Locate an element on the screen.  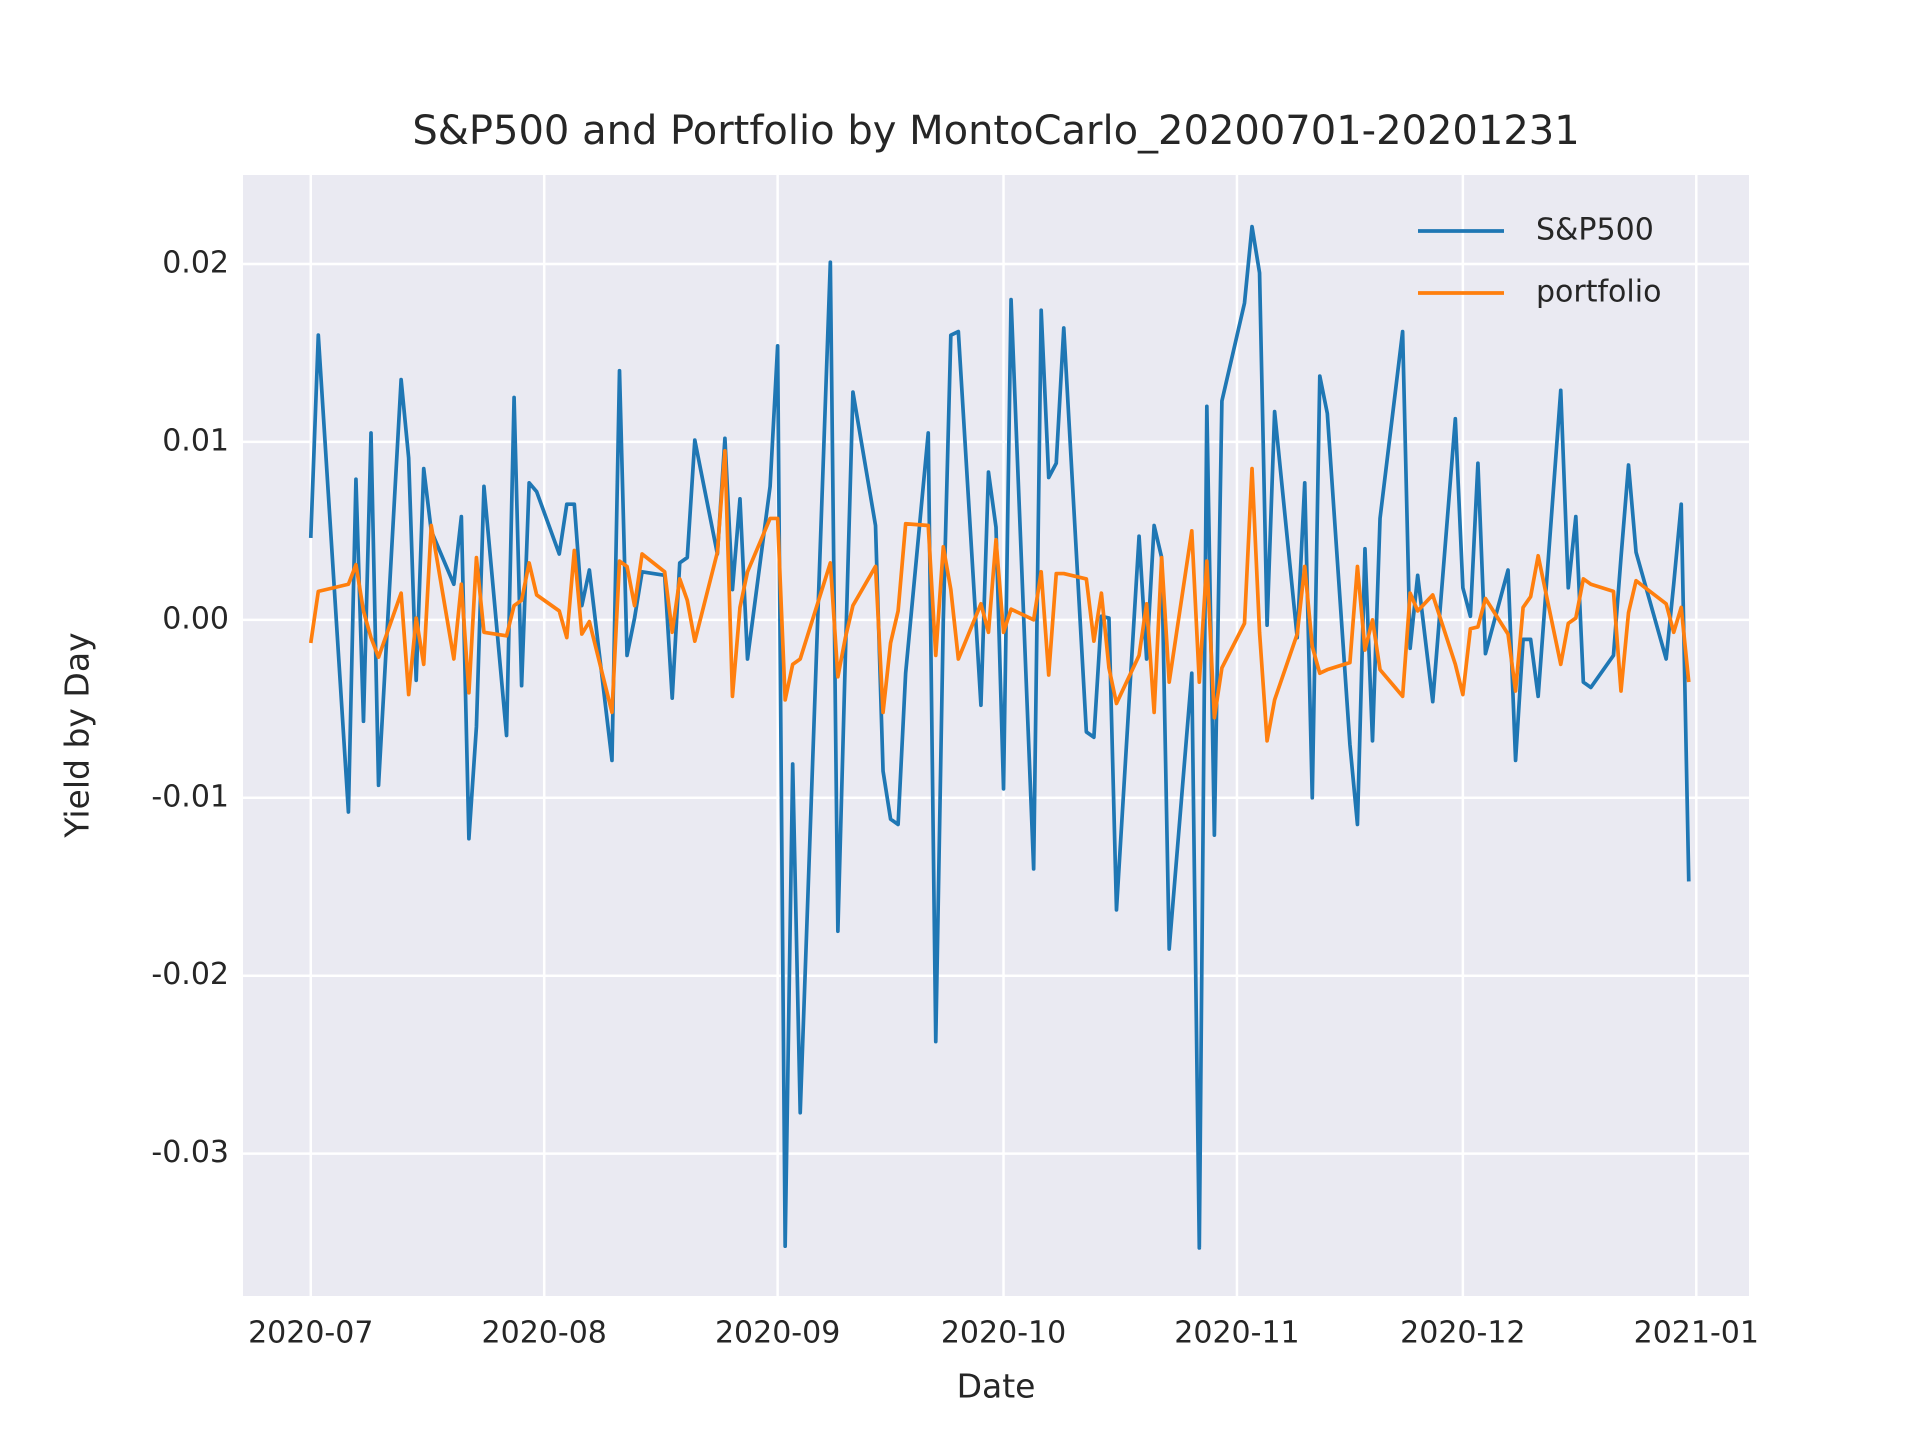
series-line is located at coordinates (999, 595).